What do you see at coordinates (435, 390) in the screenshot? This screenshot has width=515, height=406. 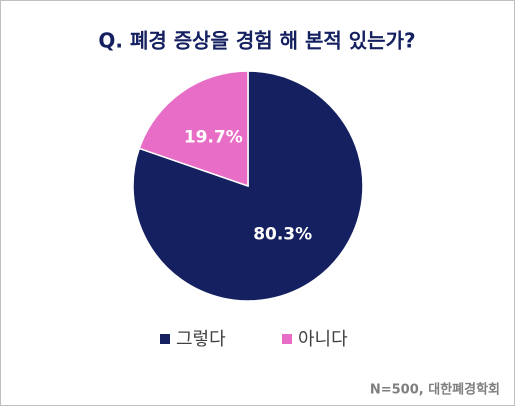 I see `source-note: N=500, 대한폐경학회` at bounding box center [435, 390].